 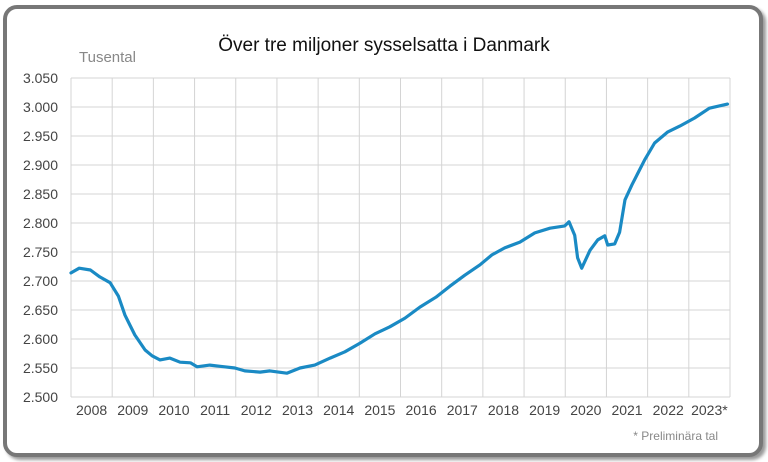 I want to click on chart-title: Över tre miljoner sysselsatta i Danmark, so click(x=384, y=45).